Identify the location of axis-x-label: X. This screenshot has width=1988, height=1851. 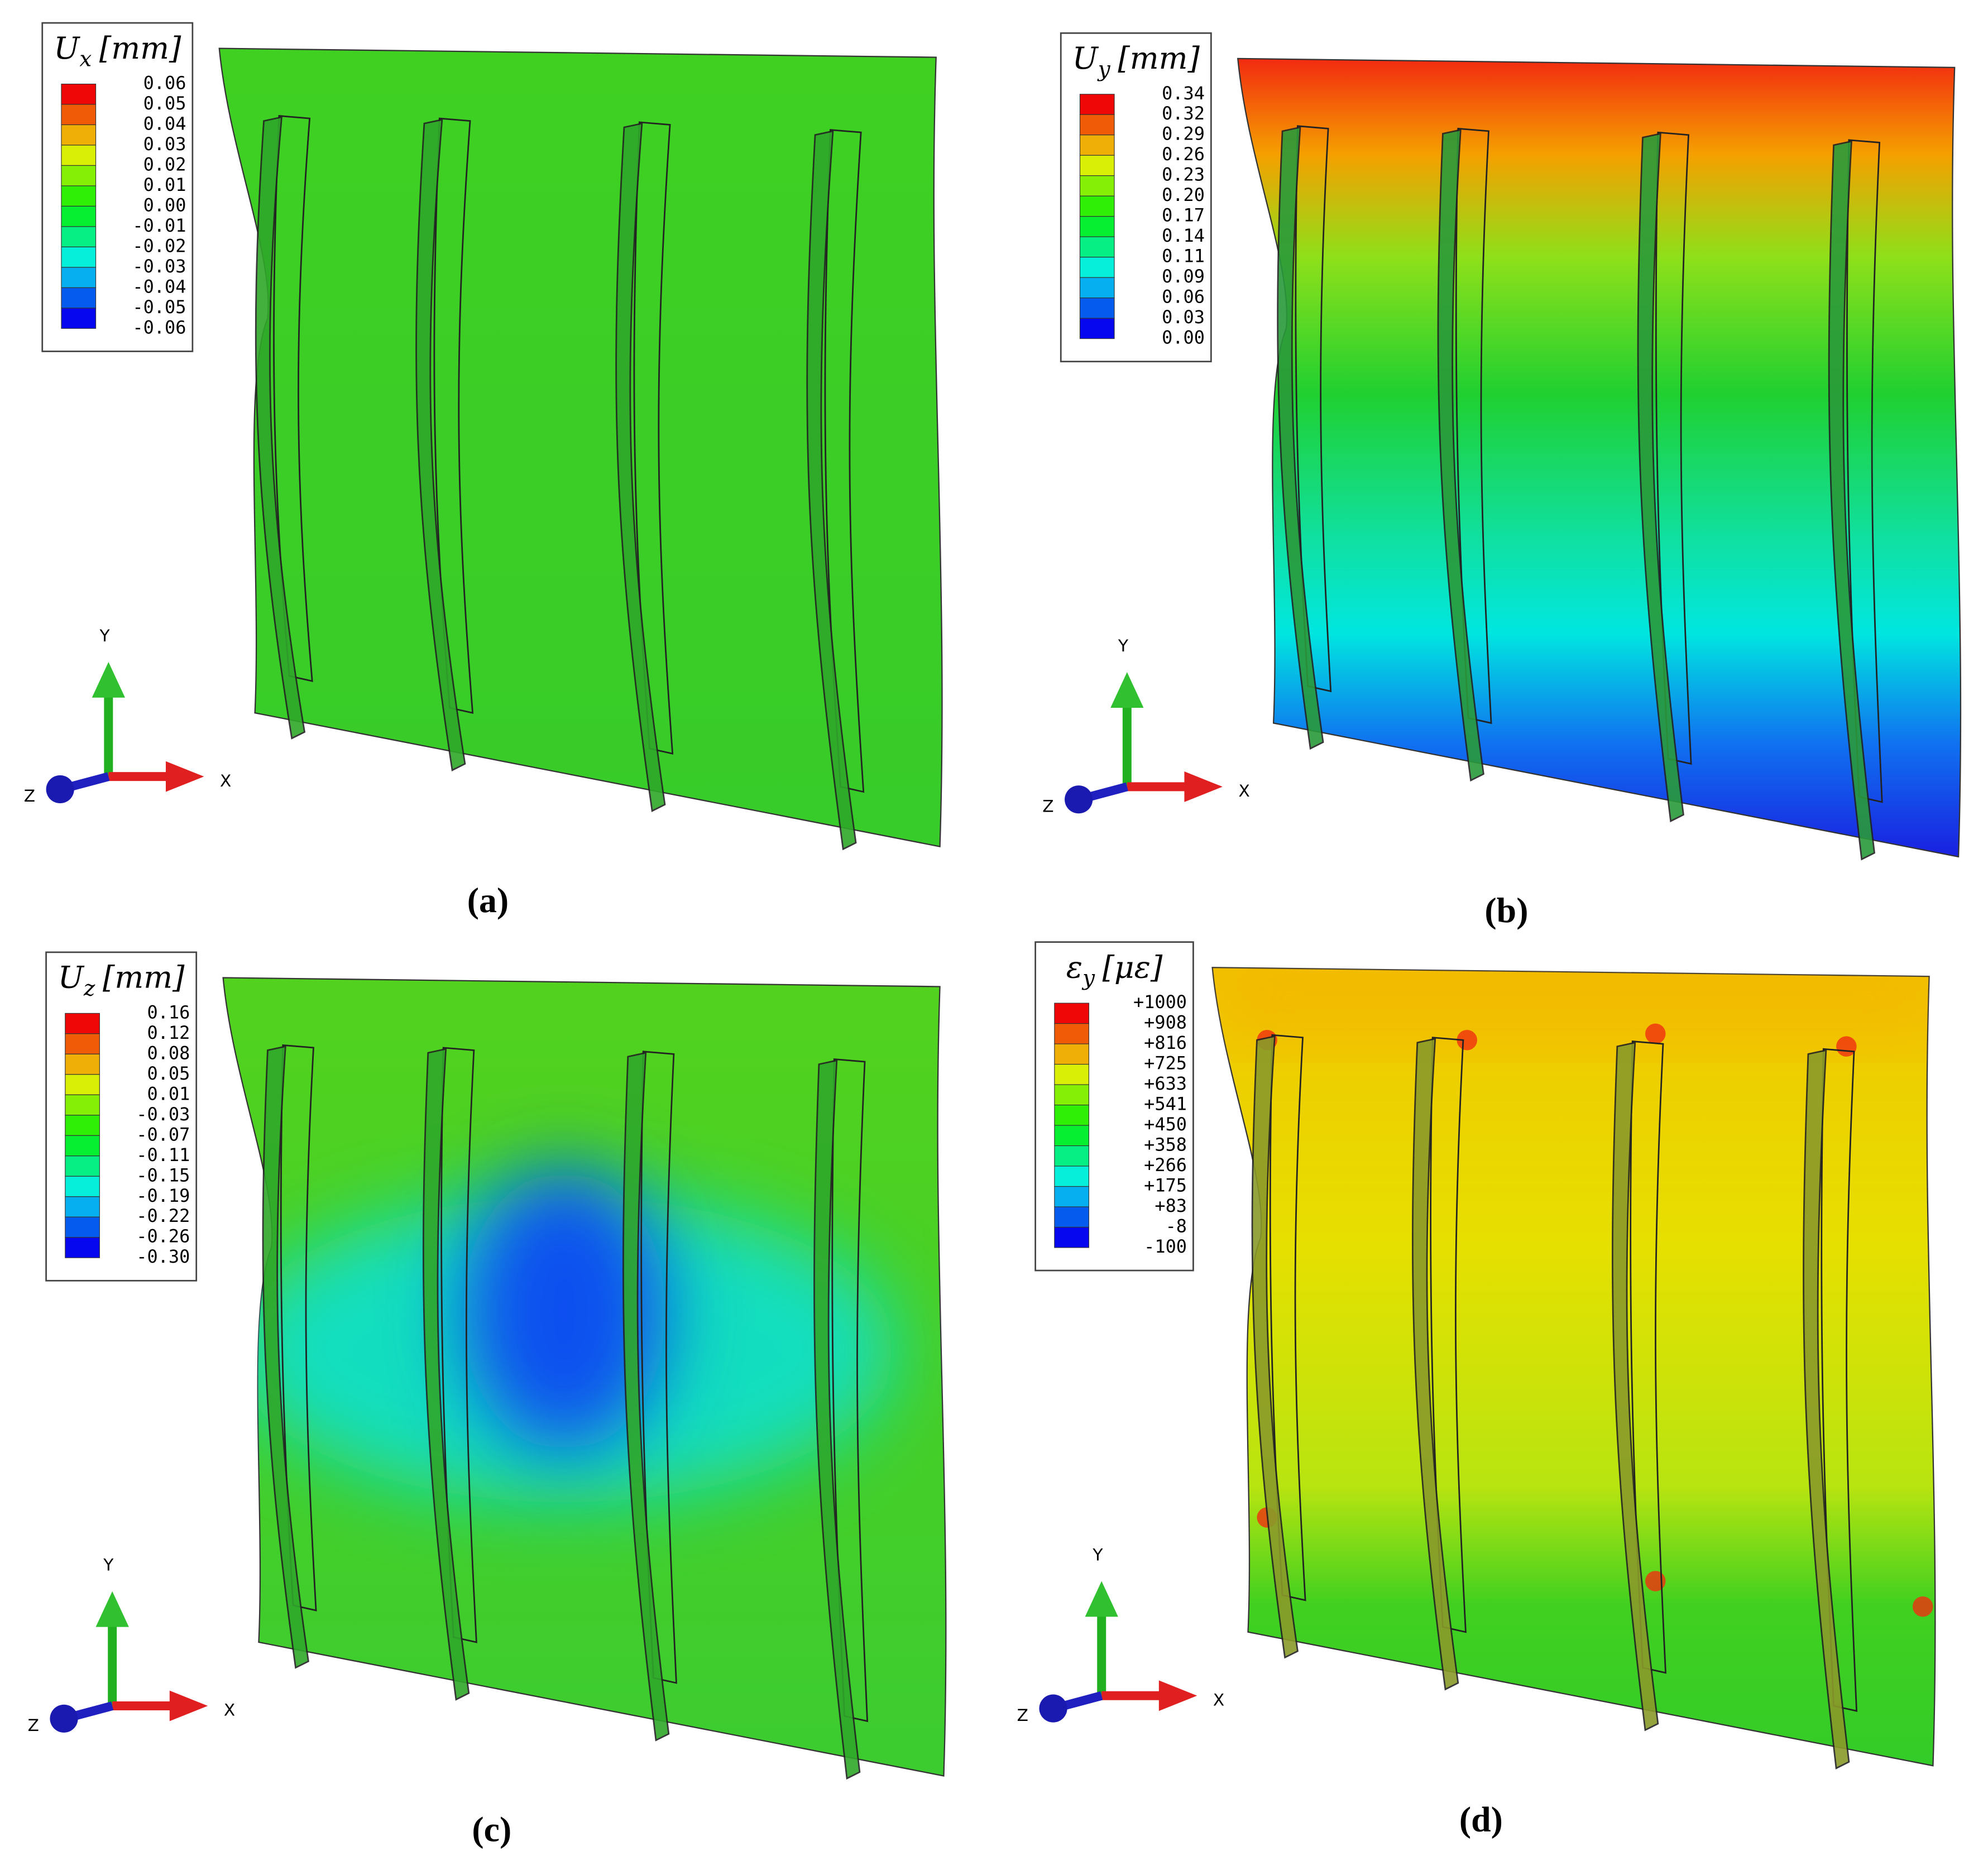
(1243, 790).